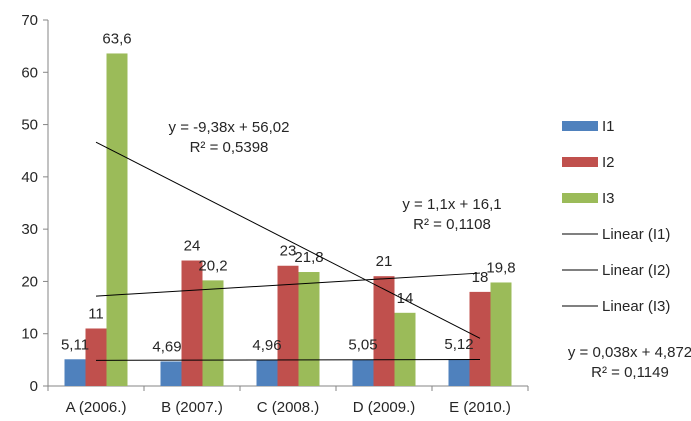  What do you see at coordinates (29, 125) in the screenshot?
I see `y-tick-label: 50` at bounding box center [29, 125].